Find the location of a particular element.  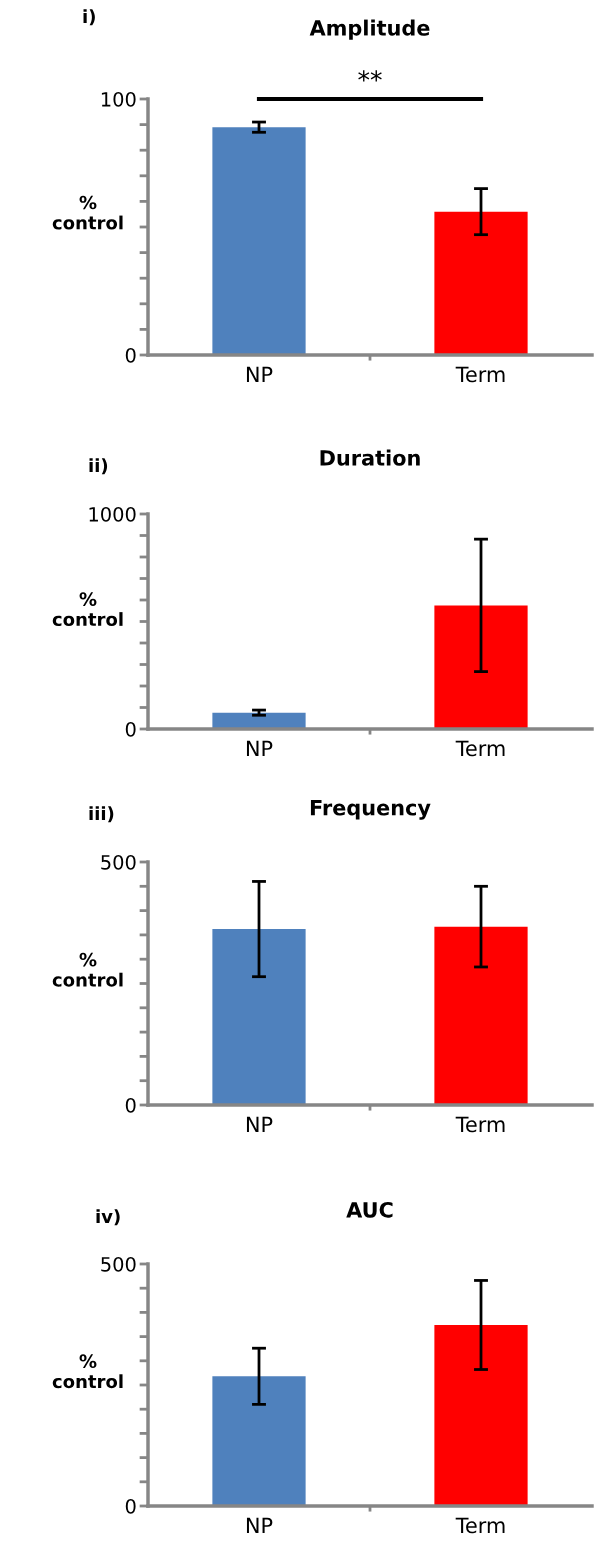

chart-title: Amplitude is located at coordinates (369, 29).